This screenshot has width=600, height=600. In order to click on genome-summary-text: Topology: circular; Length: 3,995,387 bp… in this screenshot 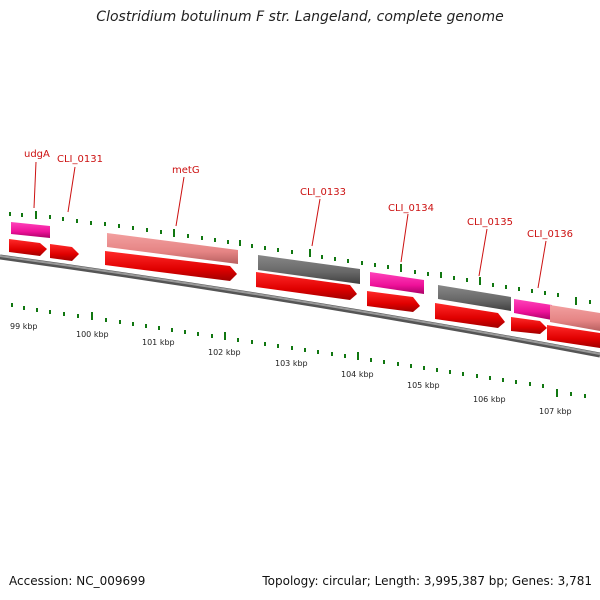, I will do `click(427, 581)`.